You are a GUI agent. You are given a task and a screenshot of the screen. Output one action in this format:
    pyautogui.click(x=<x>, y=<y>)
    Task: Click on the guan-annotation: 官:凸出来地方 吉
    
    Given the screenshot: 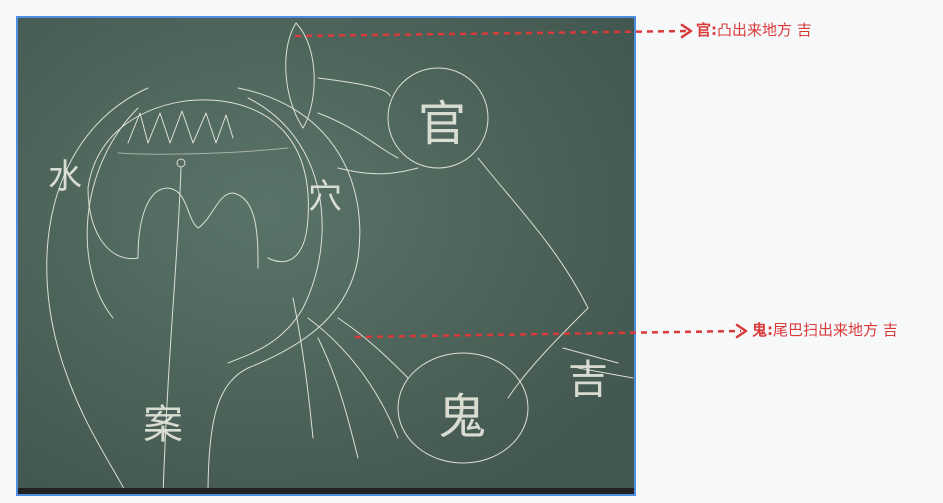 What is the action you would take?
    pyautogui.click(x=754, y=29)
    